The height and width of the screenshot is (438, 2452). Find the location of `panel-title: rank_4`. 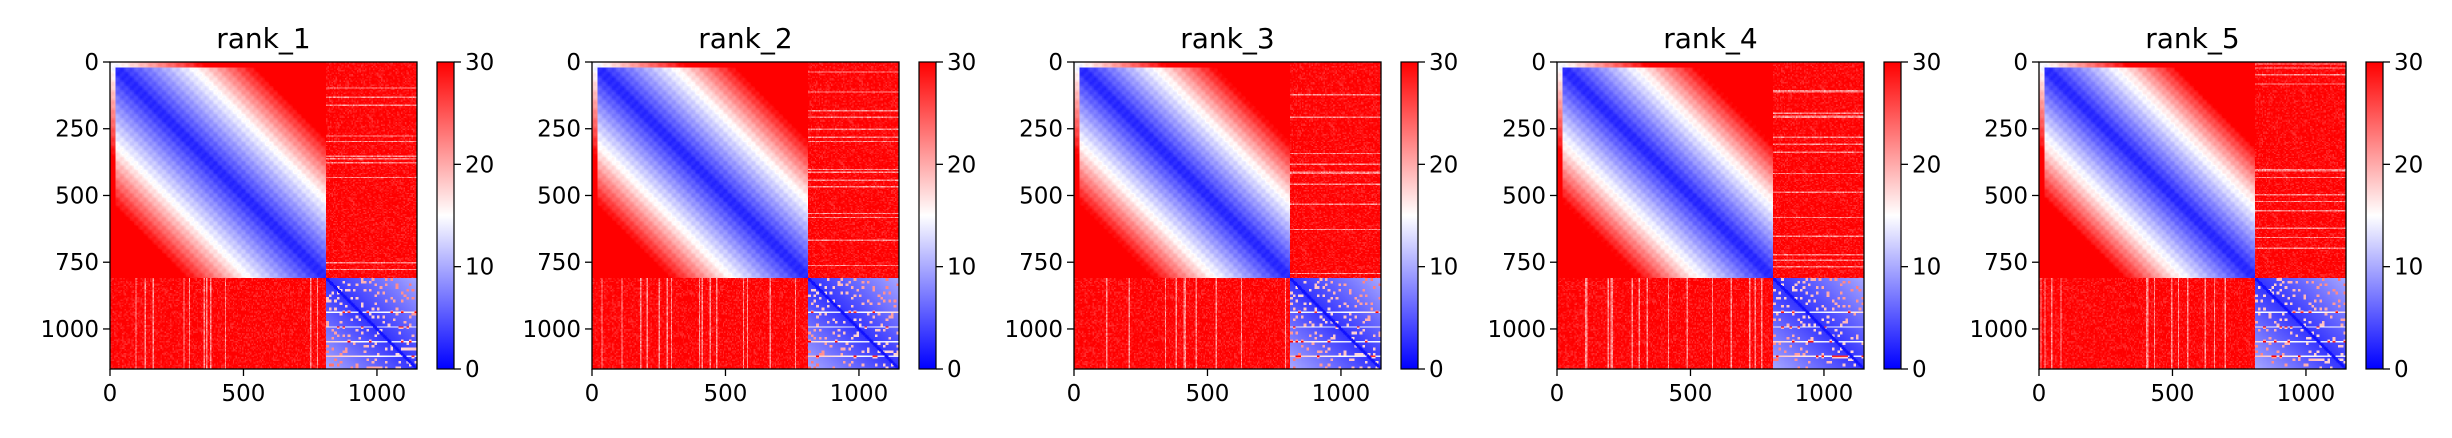

panel-title: rank_4 is located at coordinates (1710, 38).